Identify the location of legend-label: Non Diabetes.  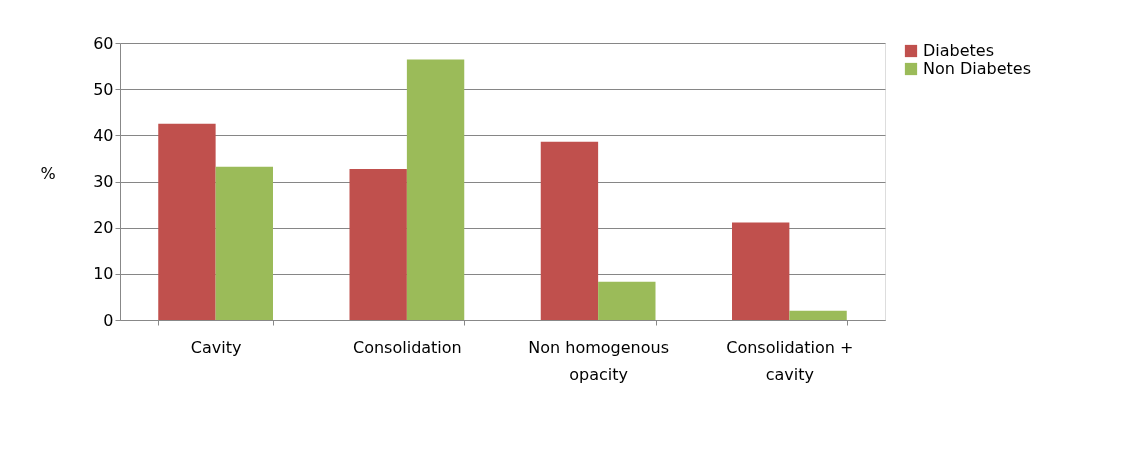
(977, 68).